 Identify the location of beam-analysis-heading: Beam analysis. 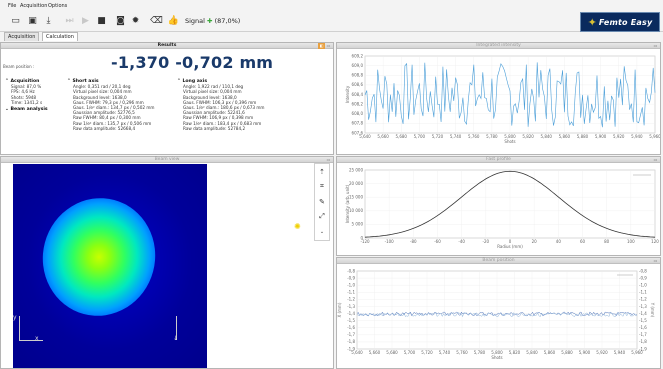
(29, 110).